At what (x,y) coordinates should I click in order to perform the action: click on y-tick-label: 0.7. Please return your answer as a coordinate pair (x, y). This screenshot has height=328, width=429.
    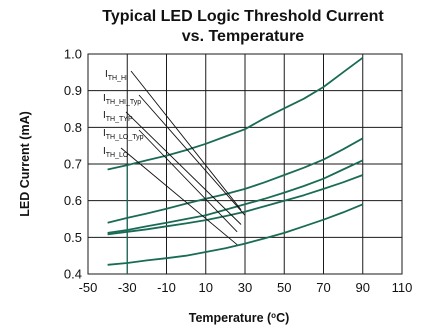
    Looking at the image, I should click on (73, 164).